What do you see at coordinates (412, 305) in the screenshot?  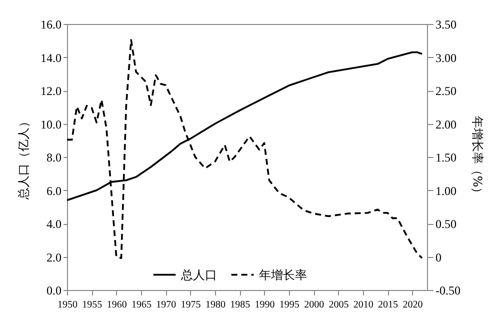 I see `x-tick-label: 2020` at bounding box center [412, 305].